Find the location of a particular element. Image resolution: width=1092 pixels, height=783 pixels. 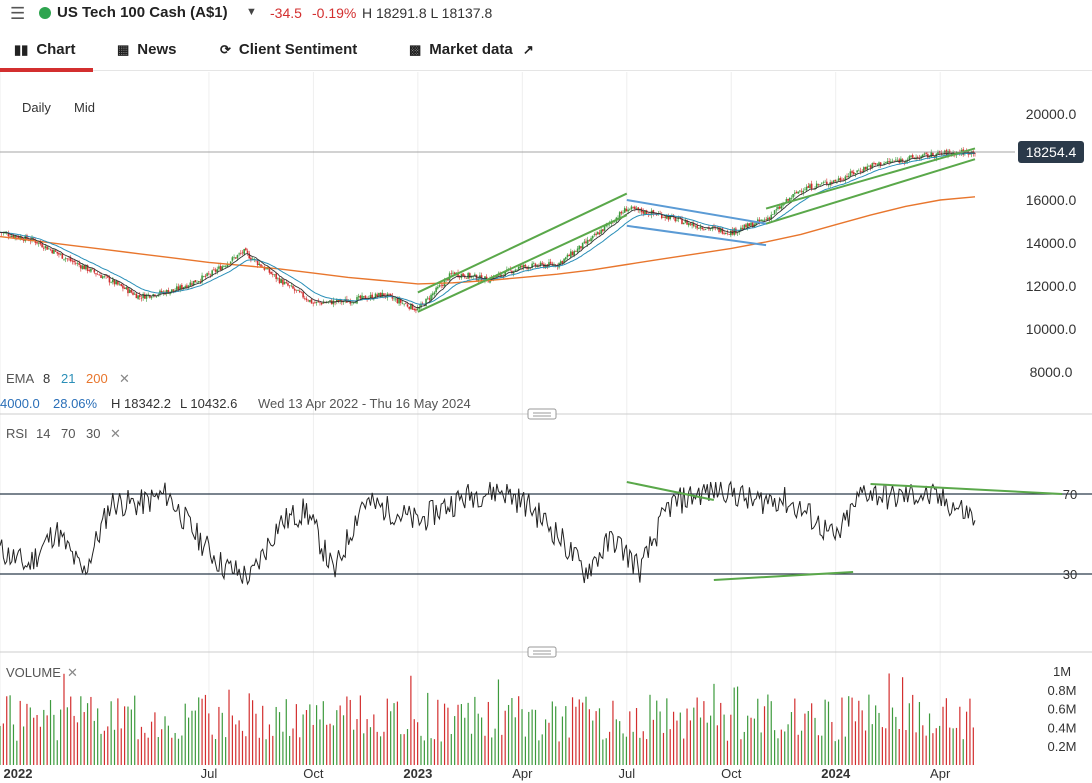

instrument-name: US Tech 100 Cash (A$1) is located at coordinates (142, 12).